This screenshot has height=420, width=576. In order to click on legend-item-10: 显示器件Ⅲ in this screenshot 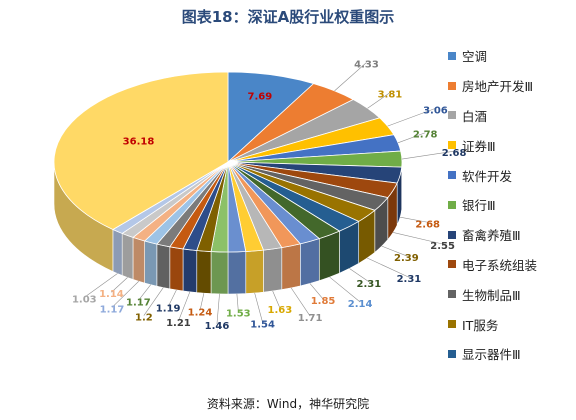, I will do `click(510, 354)`.